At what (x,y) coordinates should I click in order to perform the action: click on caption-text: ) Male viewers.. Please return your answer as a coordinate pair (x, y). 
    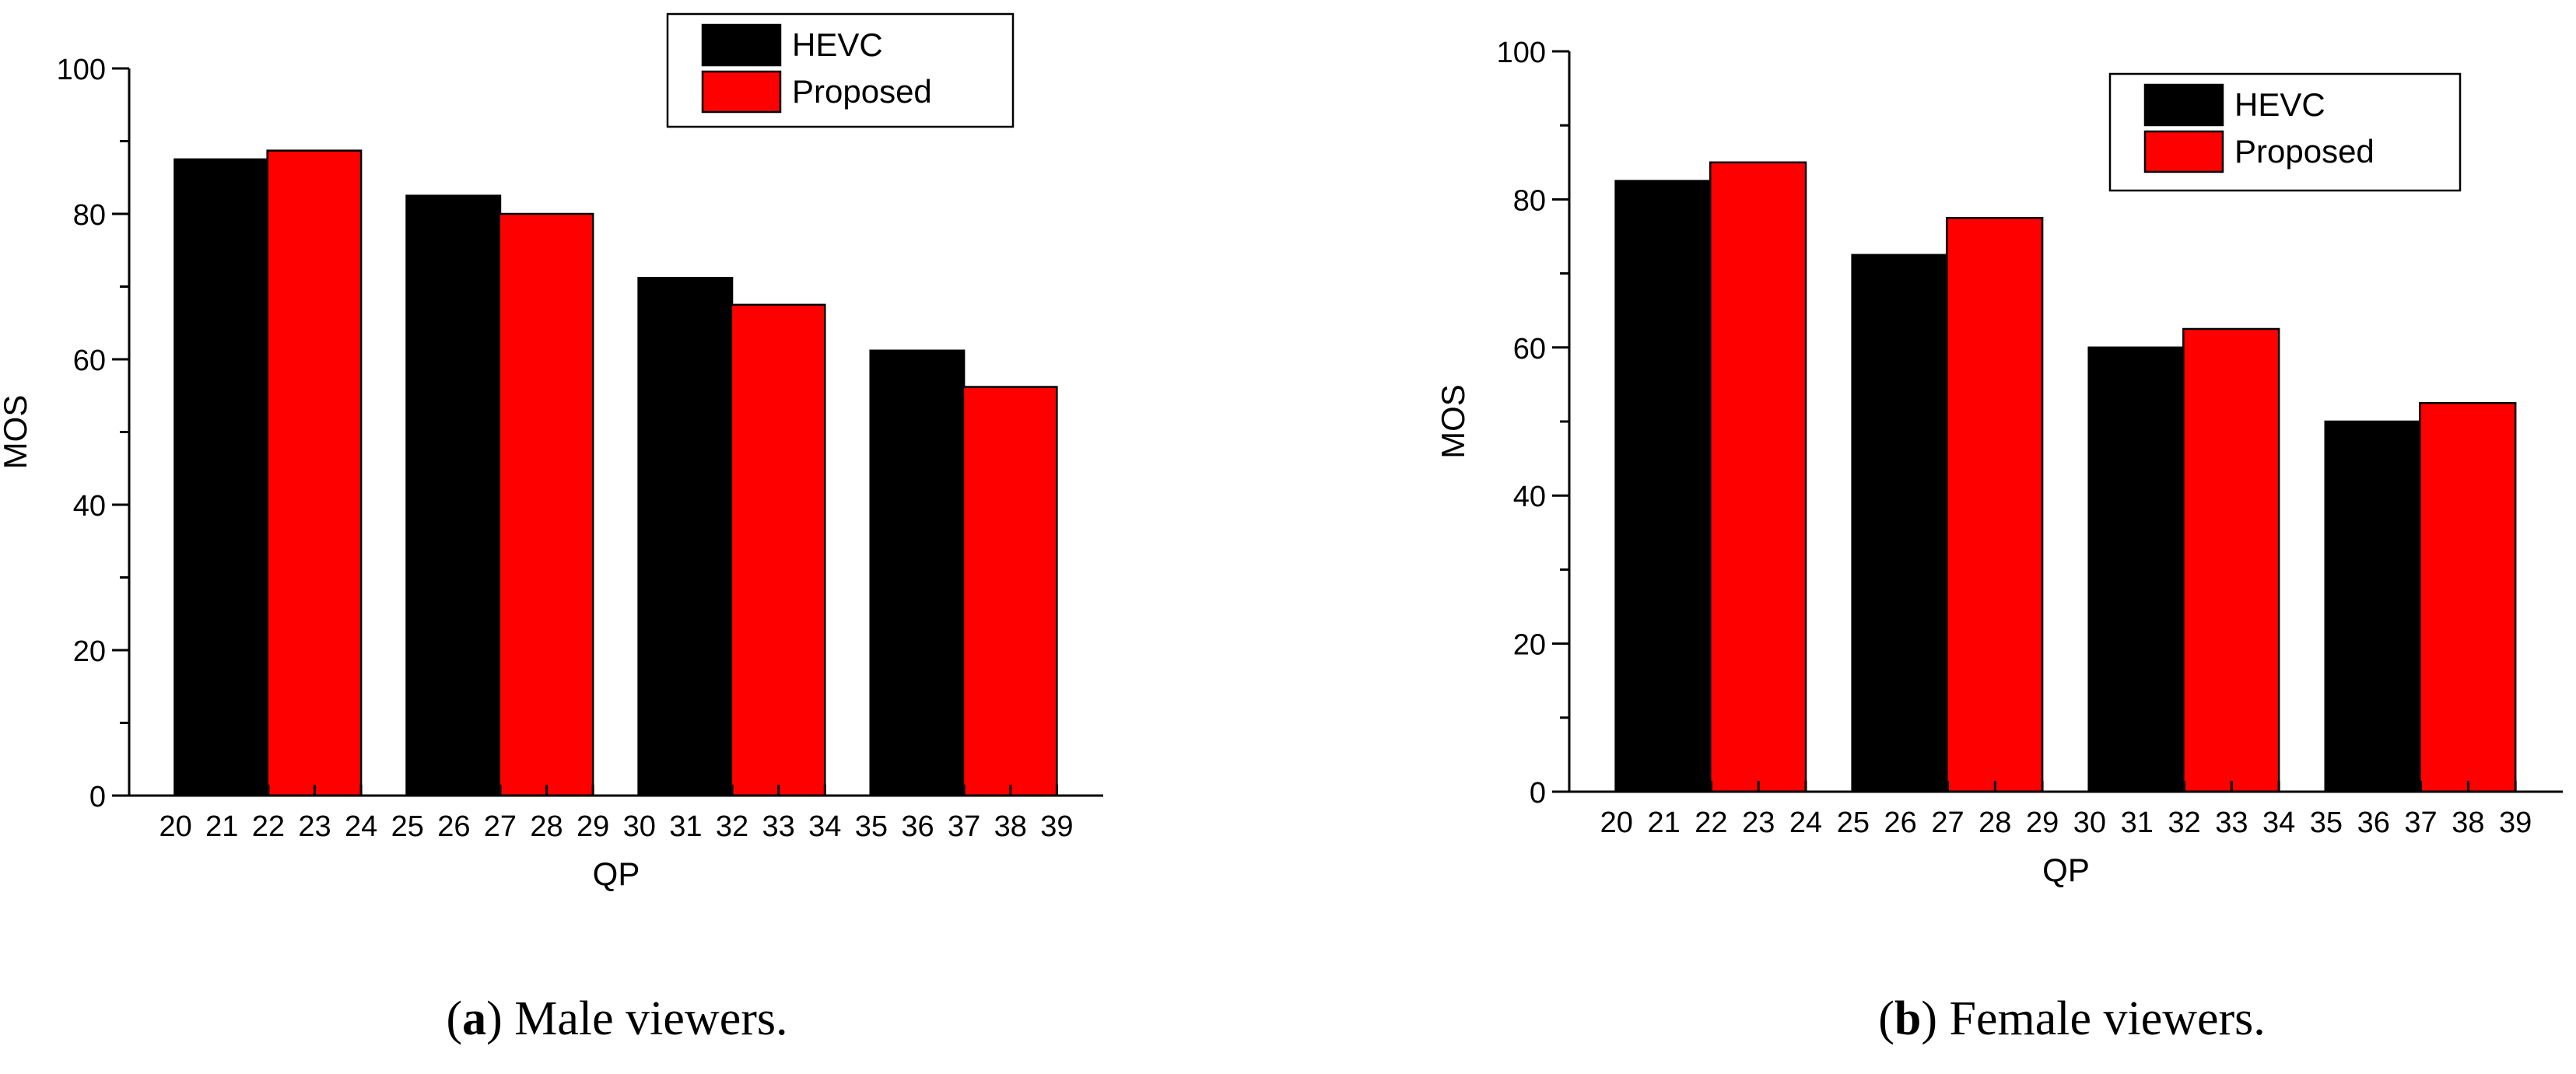
    Looking at the image, I should click on (637, 1018).